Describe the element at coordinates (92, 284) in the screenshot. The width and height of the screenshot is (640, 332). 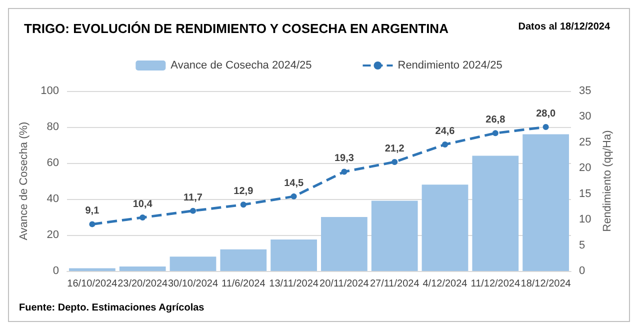
I see `x-tick-label: 16/10/2024` at that location.